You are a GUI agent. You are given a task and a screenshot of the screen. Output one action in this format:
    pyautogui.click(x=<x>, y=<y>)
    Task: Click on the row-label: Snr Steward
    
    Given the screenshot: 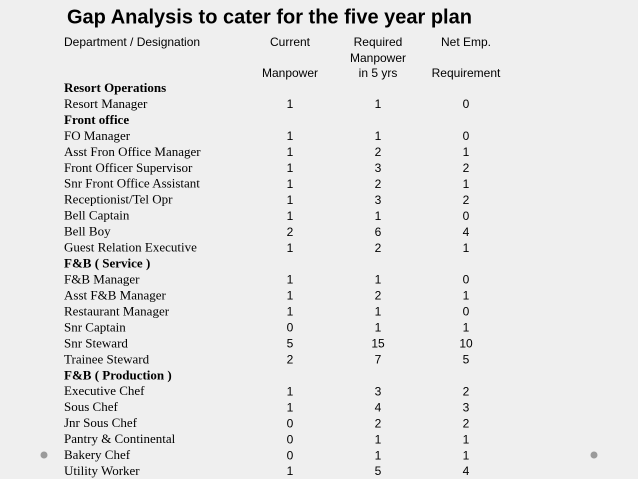 What is the action you would take?
    pyautogui.click(x=96, y=342)
    